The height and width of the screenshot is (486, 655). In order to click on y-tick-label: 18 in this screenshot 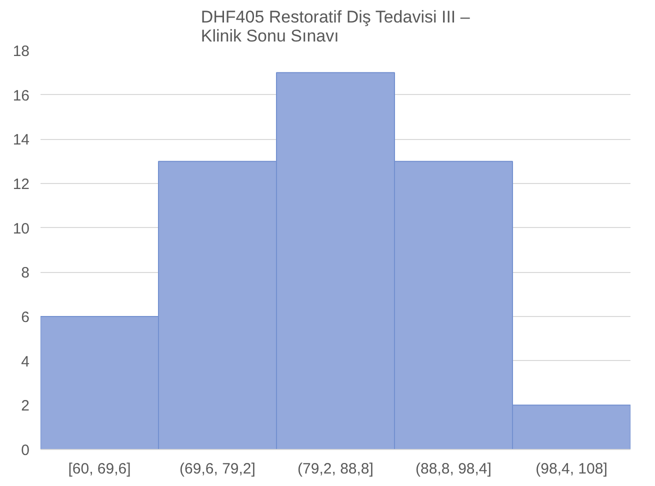, I will do `click(21, 51)`.